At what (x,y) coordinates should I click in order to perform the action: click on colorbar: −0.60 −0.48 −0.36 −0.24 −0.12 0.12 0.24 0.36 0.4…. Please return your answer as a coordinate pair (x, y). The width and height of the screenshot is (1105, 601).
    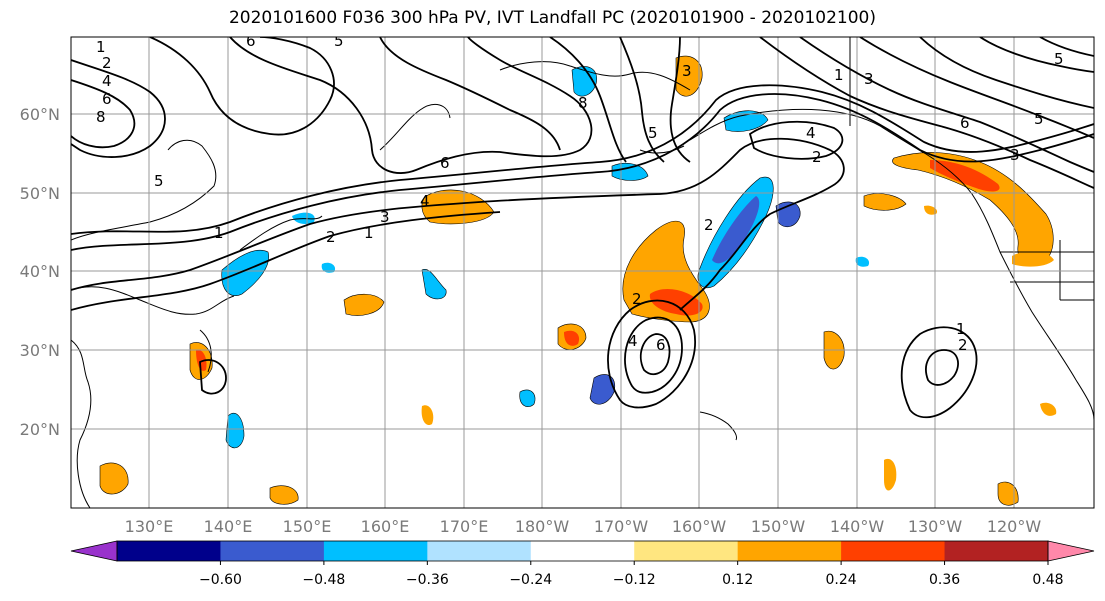
    Looking at the image, I should click on (582, 564).